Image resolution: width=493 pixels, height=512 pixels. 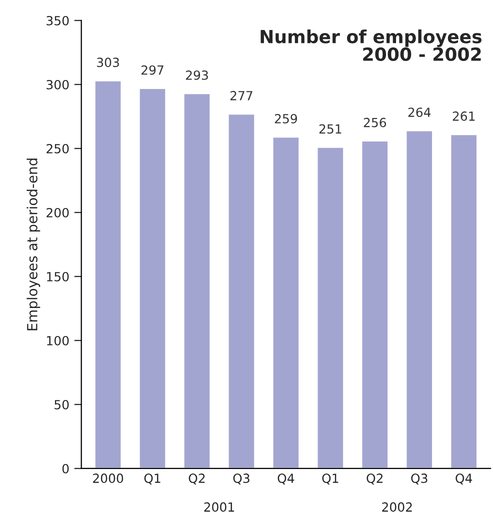 I want to click on x-tick-label: 2000, so click(x=108, y=479).